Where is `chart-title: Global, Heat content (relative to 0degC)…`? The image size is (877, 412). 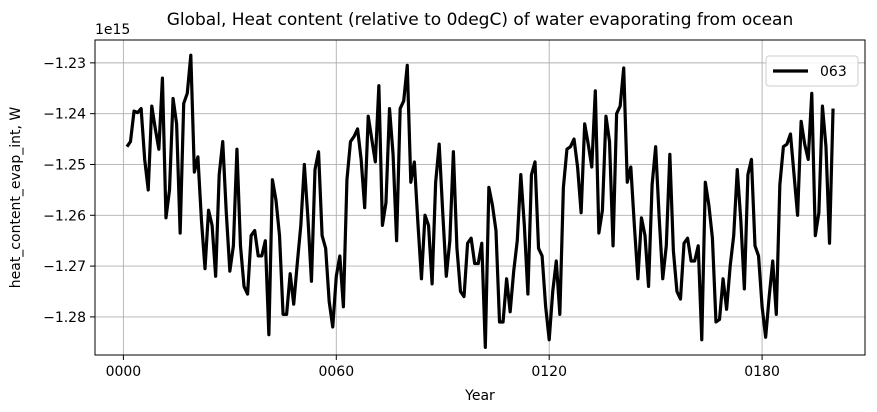
chart-title: Global, Heat content (relative to 0degC)… is located at coordinates (480, 20).